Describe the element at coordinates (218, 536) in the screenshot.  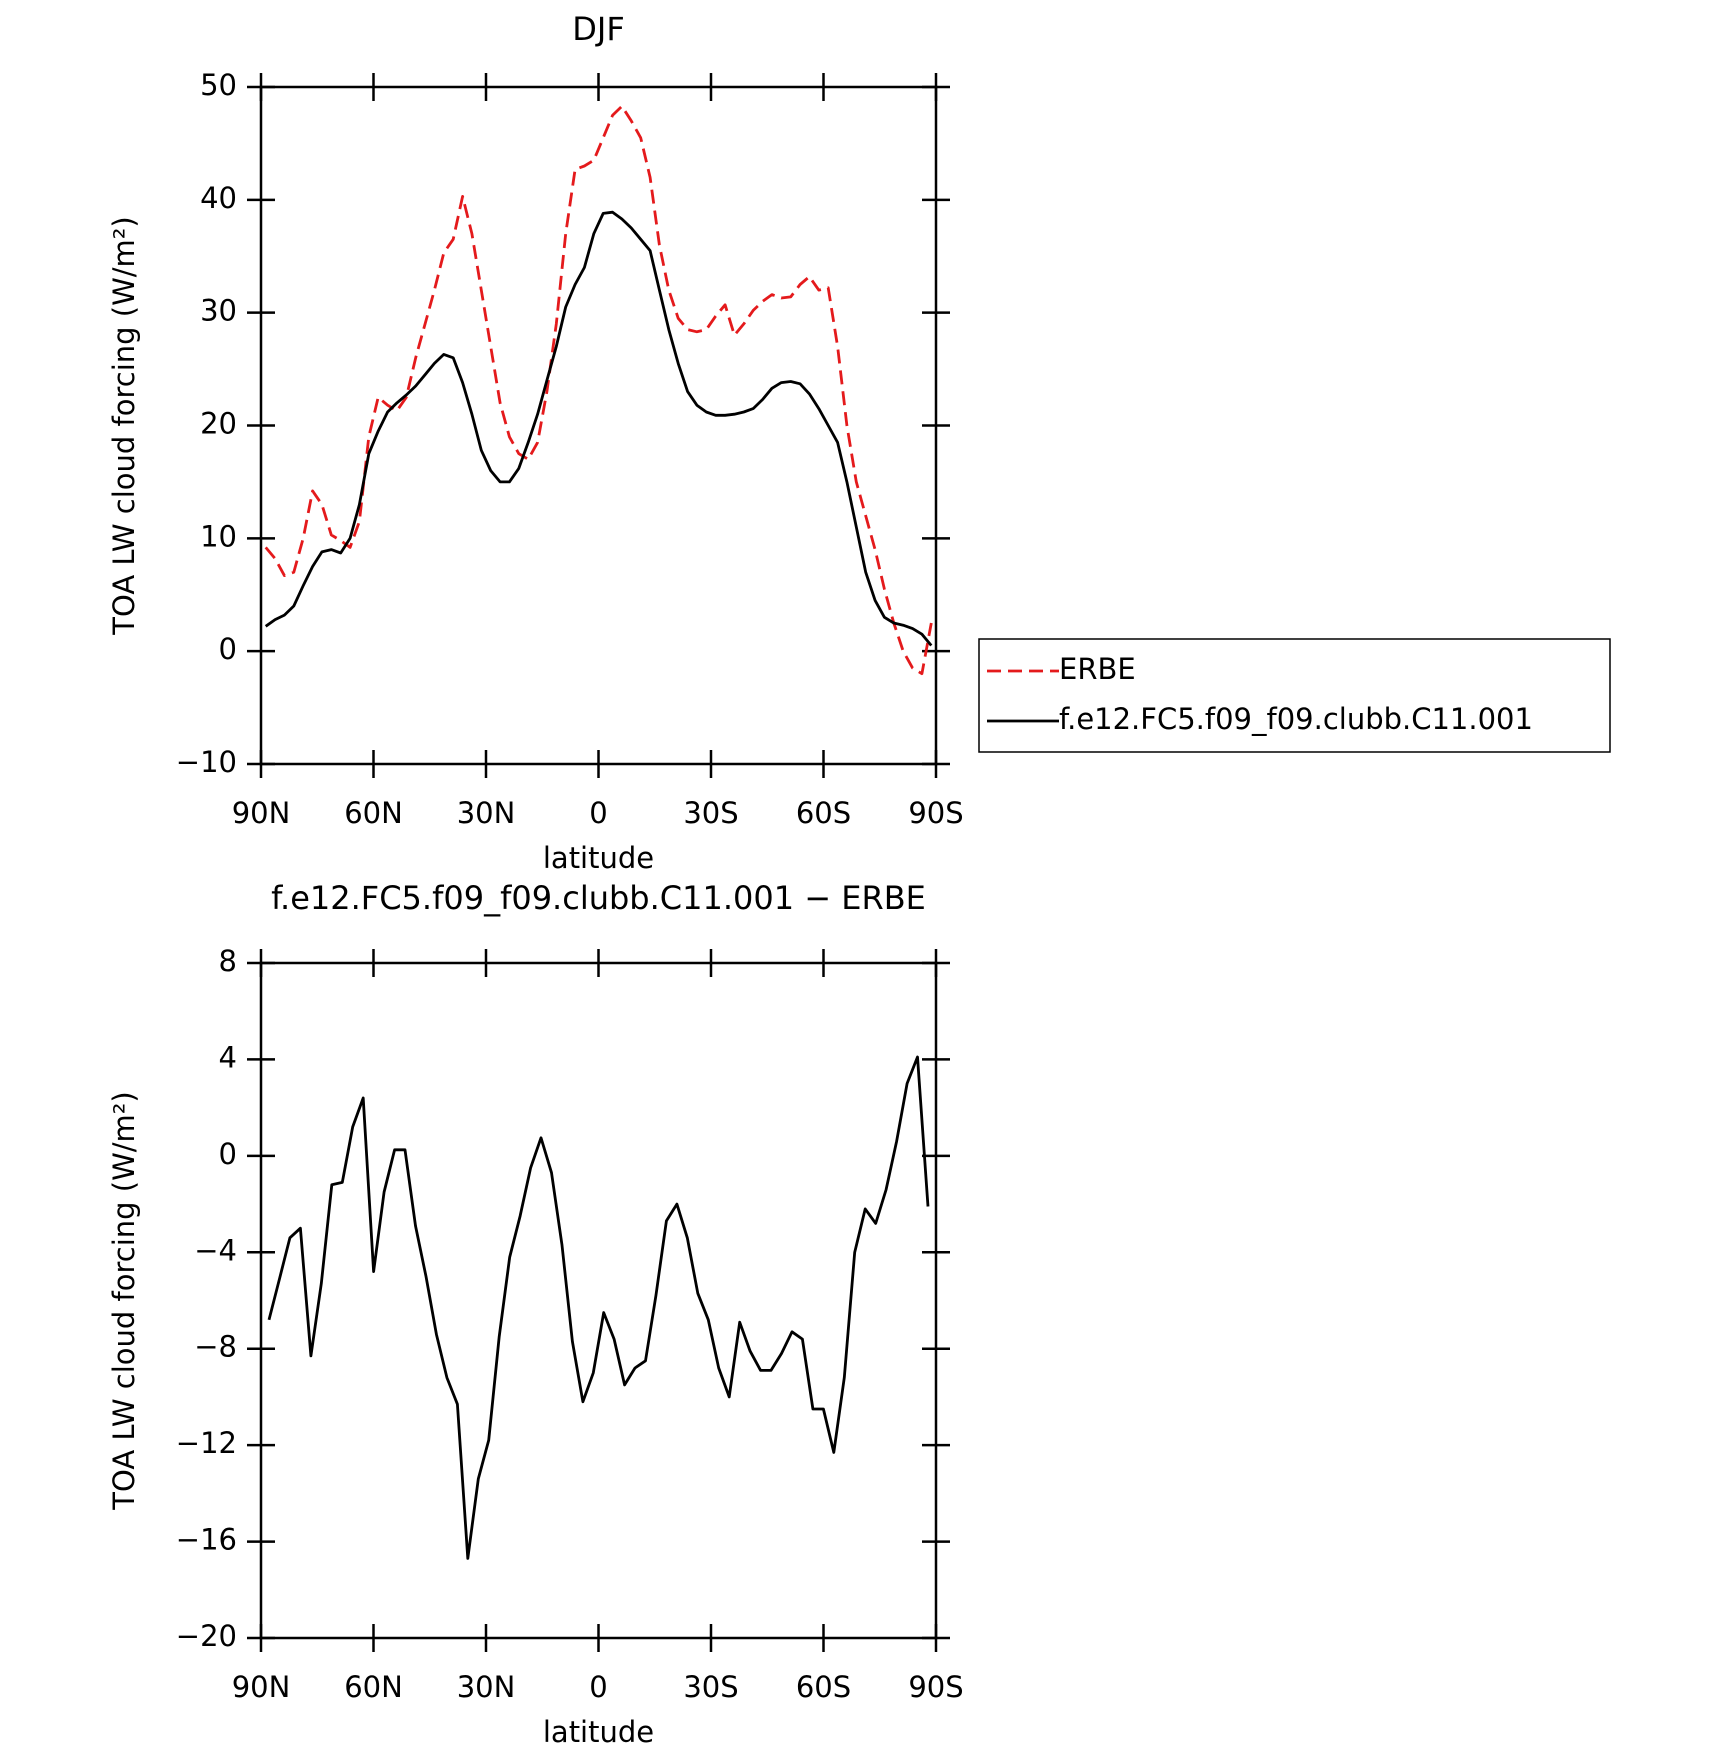
I see `y-tick-label: 10` at that location.